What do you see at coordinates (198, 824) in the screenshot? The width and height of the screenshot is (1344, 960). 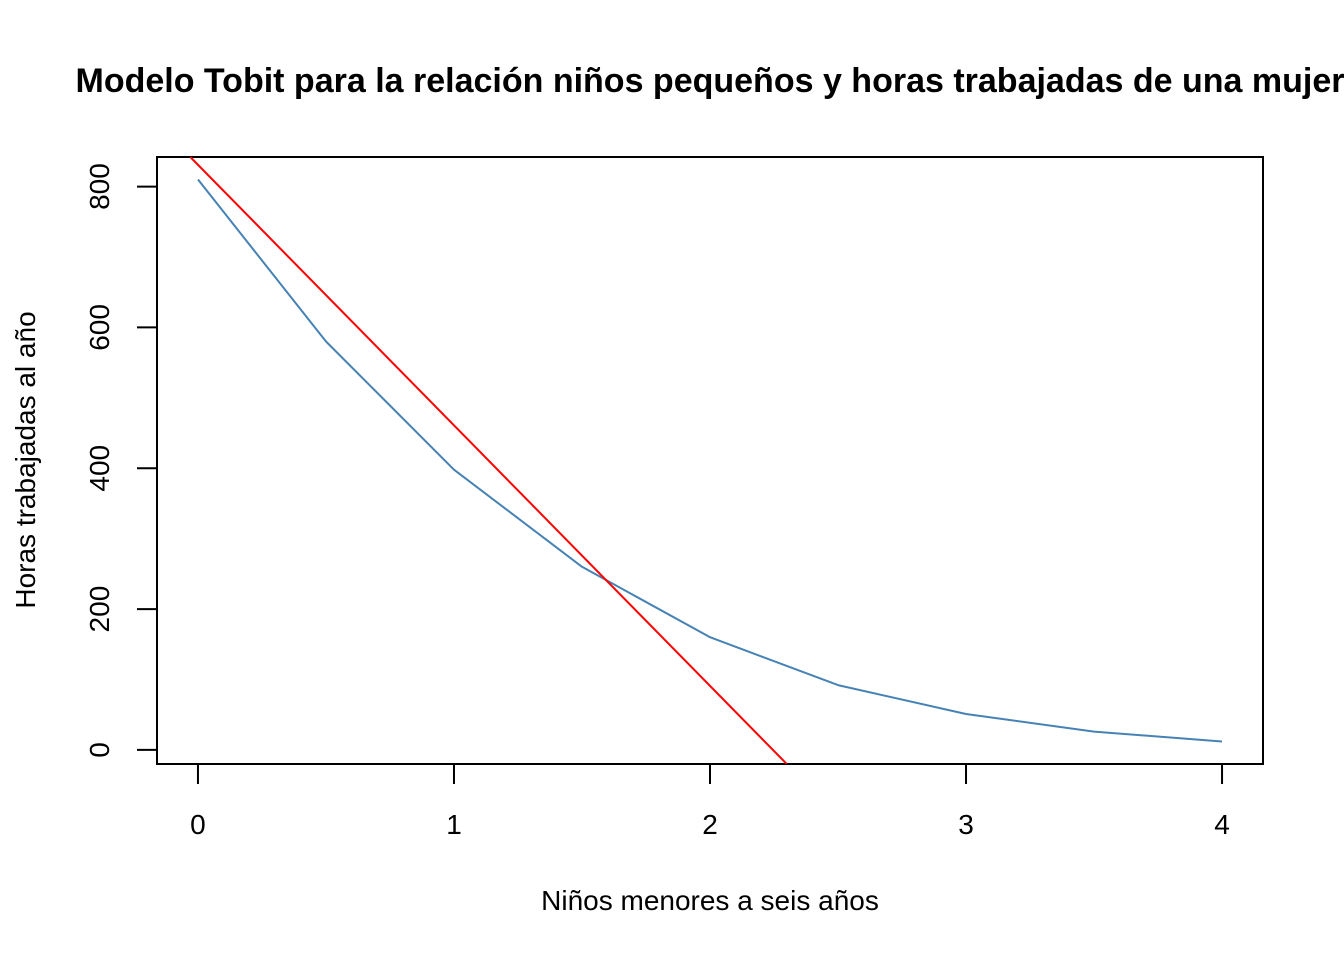 I see `x-tick-label: 0` at bounding box center [198, 824].